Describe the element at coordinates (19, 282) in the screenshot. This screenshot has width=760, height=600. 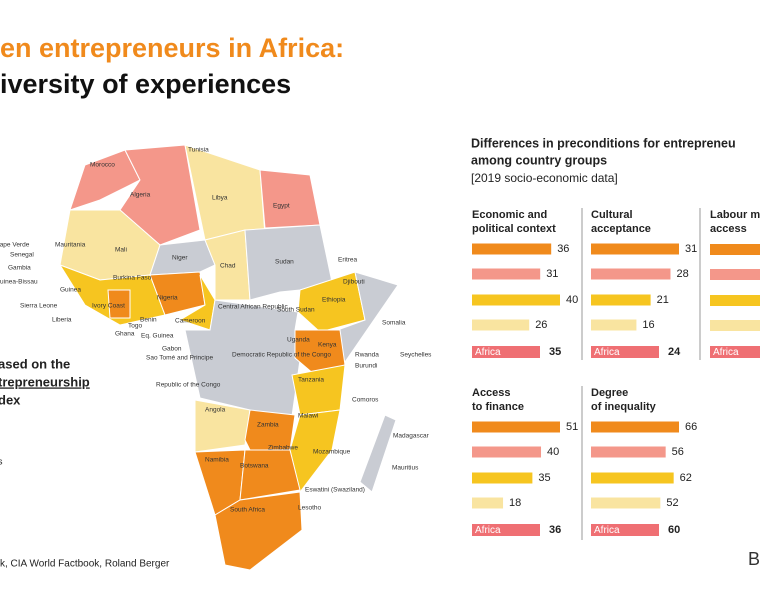
I see `country-label: Guinea-Bissau` at that location.